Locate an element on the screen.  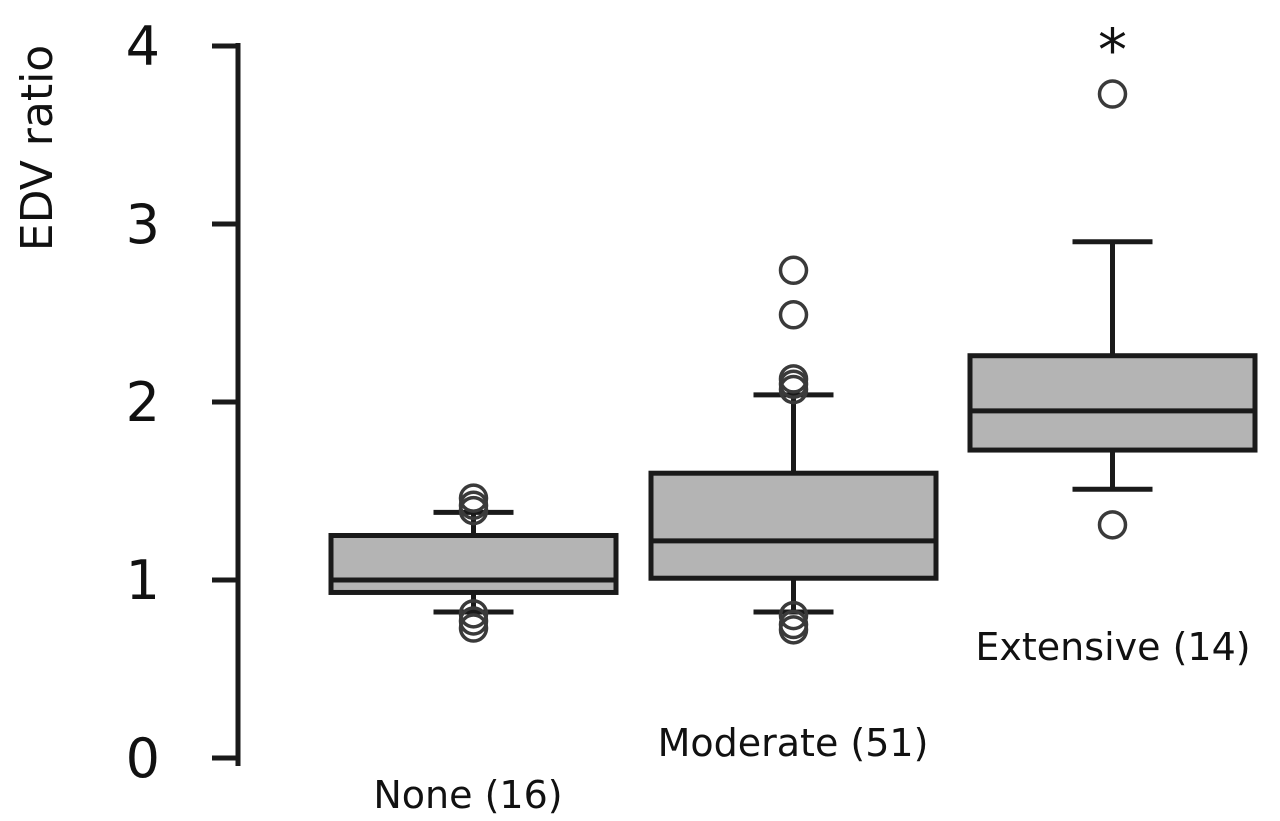
y-axis: 0 1 2 3 4 is located at coordinates (183, 402).